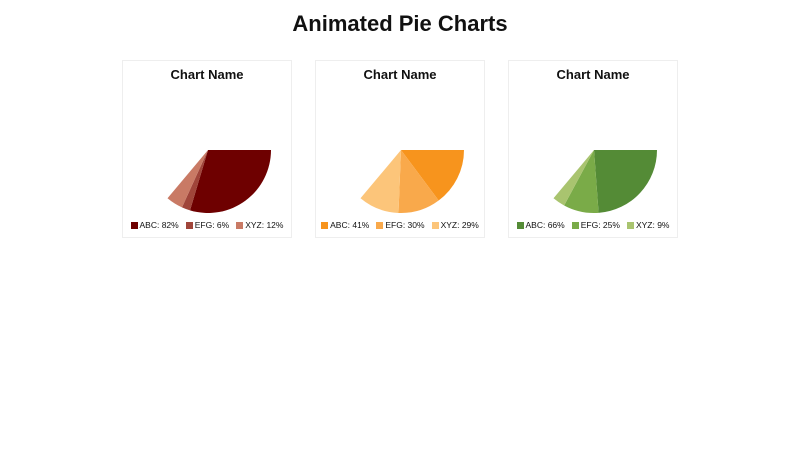  Describe the element at coordinates (350, 225) in the screenshot. I see `legend-label: ABC: 41%` at that location.